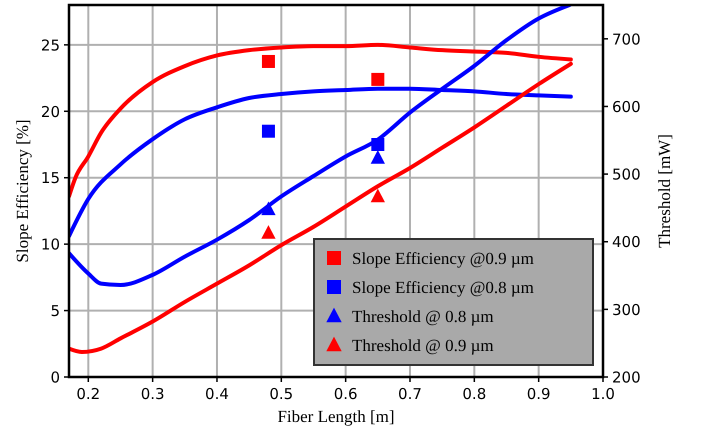 This screenshot has width=706, height=439. I want to click on y-tick-label: 20, so click(50, 111).